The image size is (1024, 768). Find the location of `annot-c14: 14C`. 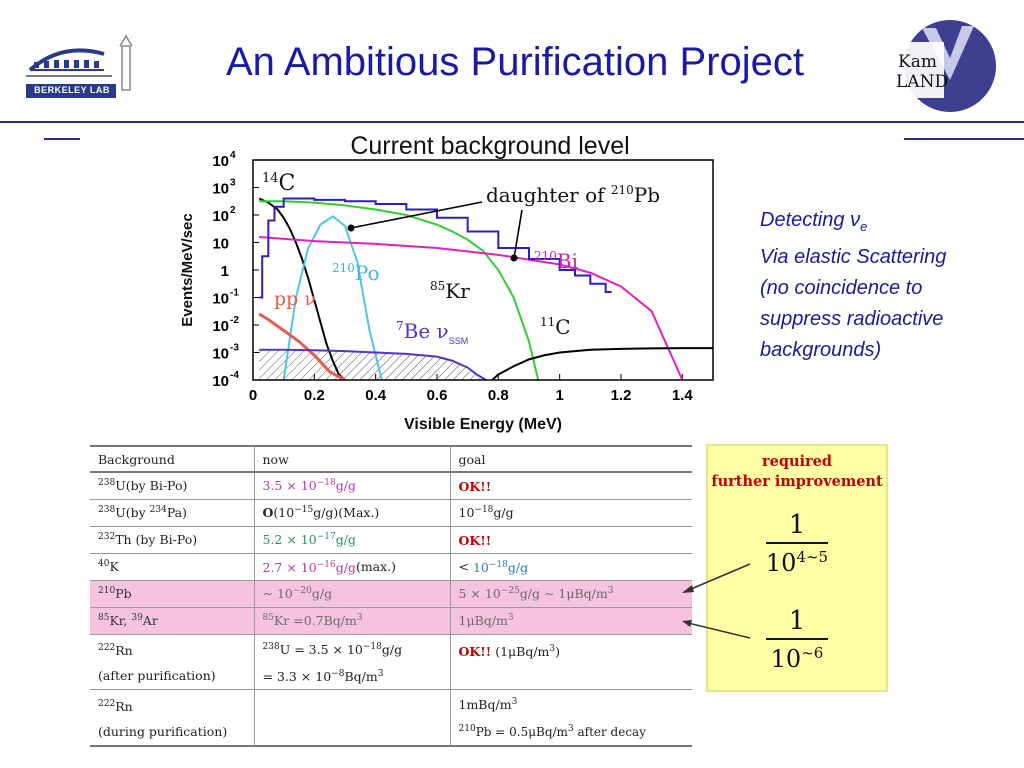

annot-c14: 14C is located at coordinates (278, 183).